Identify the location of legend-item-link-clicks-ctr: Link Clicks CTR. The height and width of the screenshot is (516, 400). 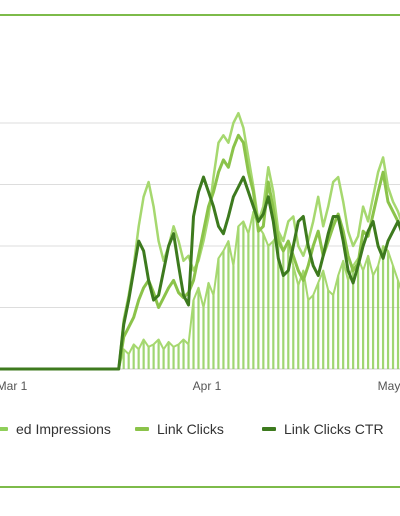
(323, 429).